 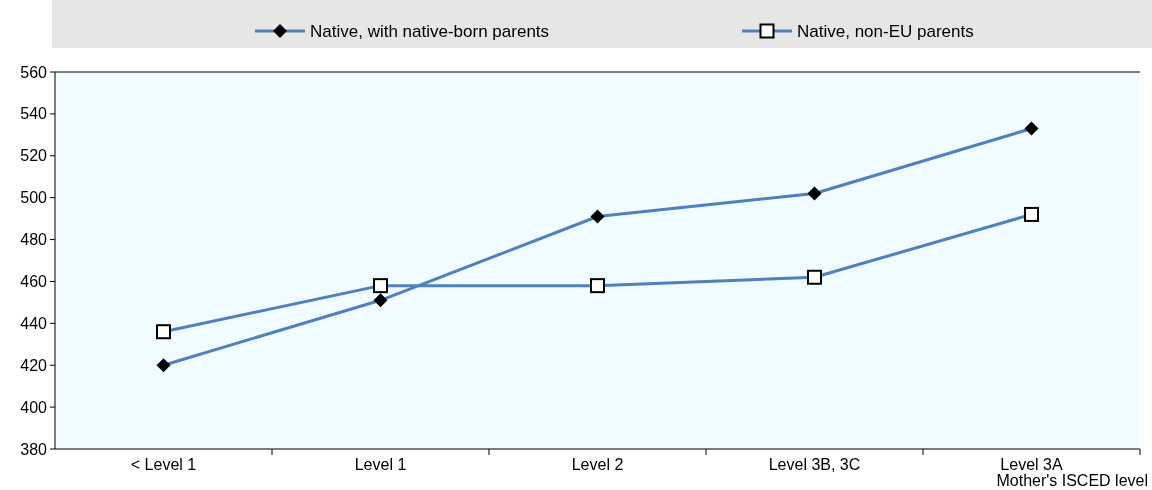 What do you see at coordinates (34, 156) in the screenshot?
I see `y-tick-label: 520` at bounding box center [34, 156].